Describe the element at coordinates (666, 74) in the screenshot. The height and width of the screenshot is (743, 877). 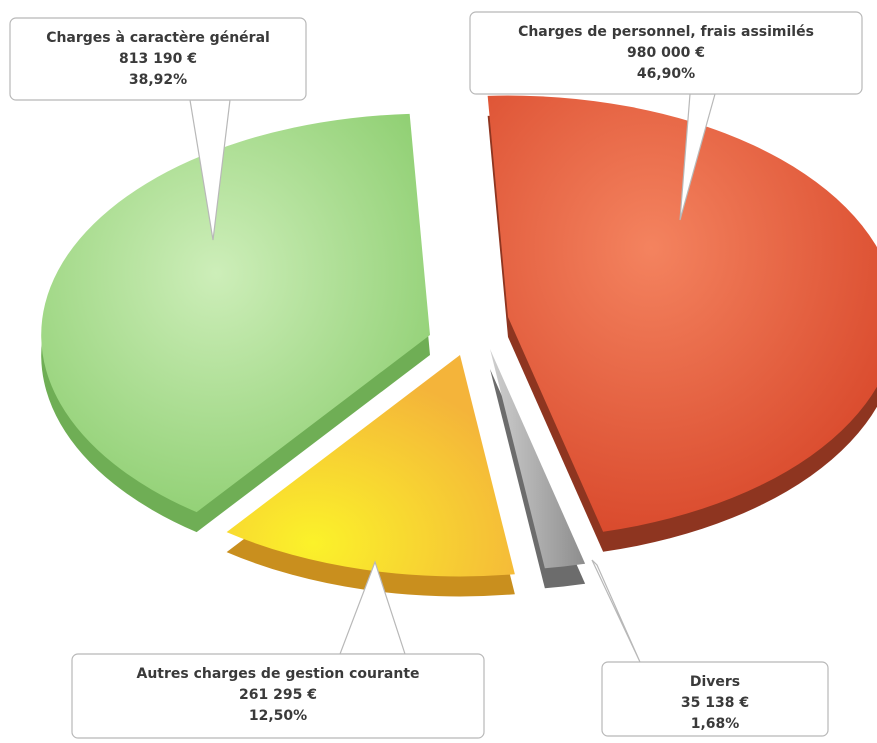
I see `slice-percent-personnel: 46,90%` at that location.